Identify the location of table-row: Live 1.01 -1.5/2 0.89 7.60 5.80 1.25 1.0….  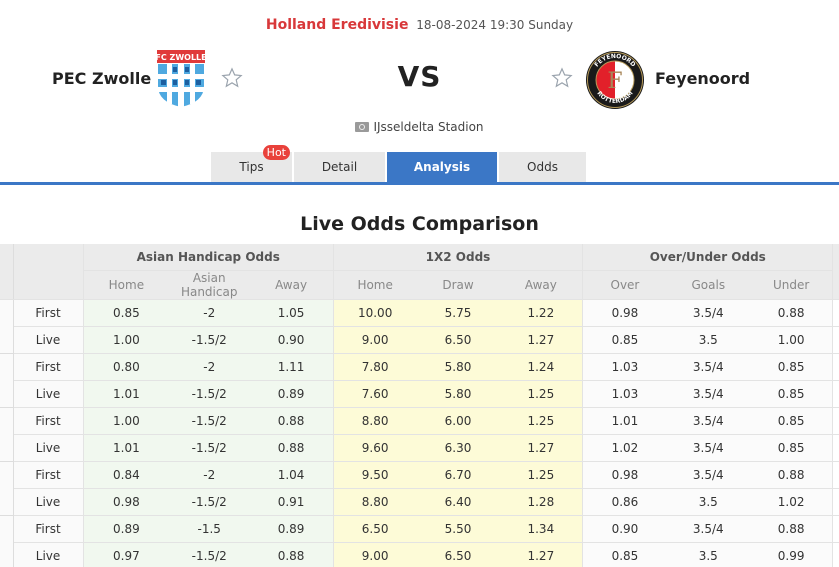
(419, 394).